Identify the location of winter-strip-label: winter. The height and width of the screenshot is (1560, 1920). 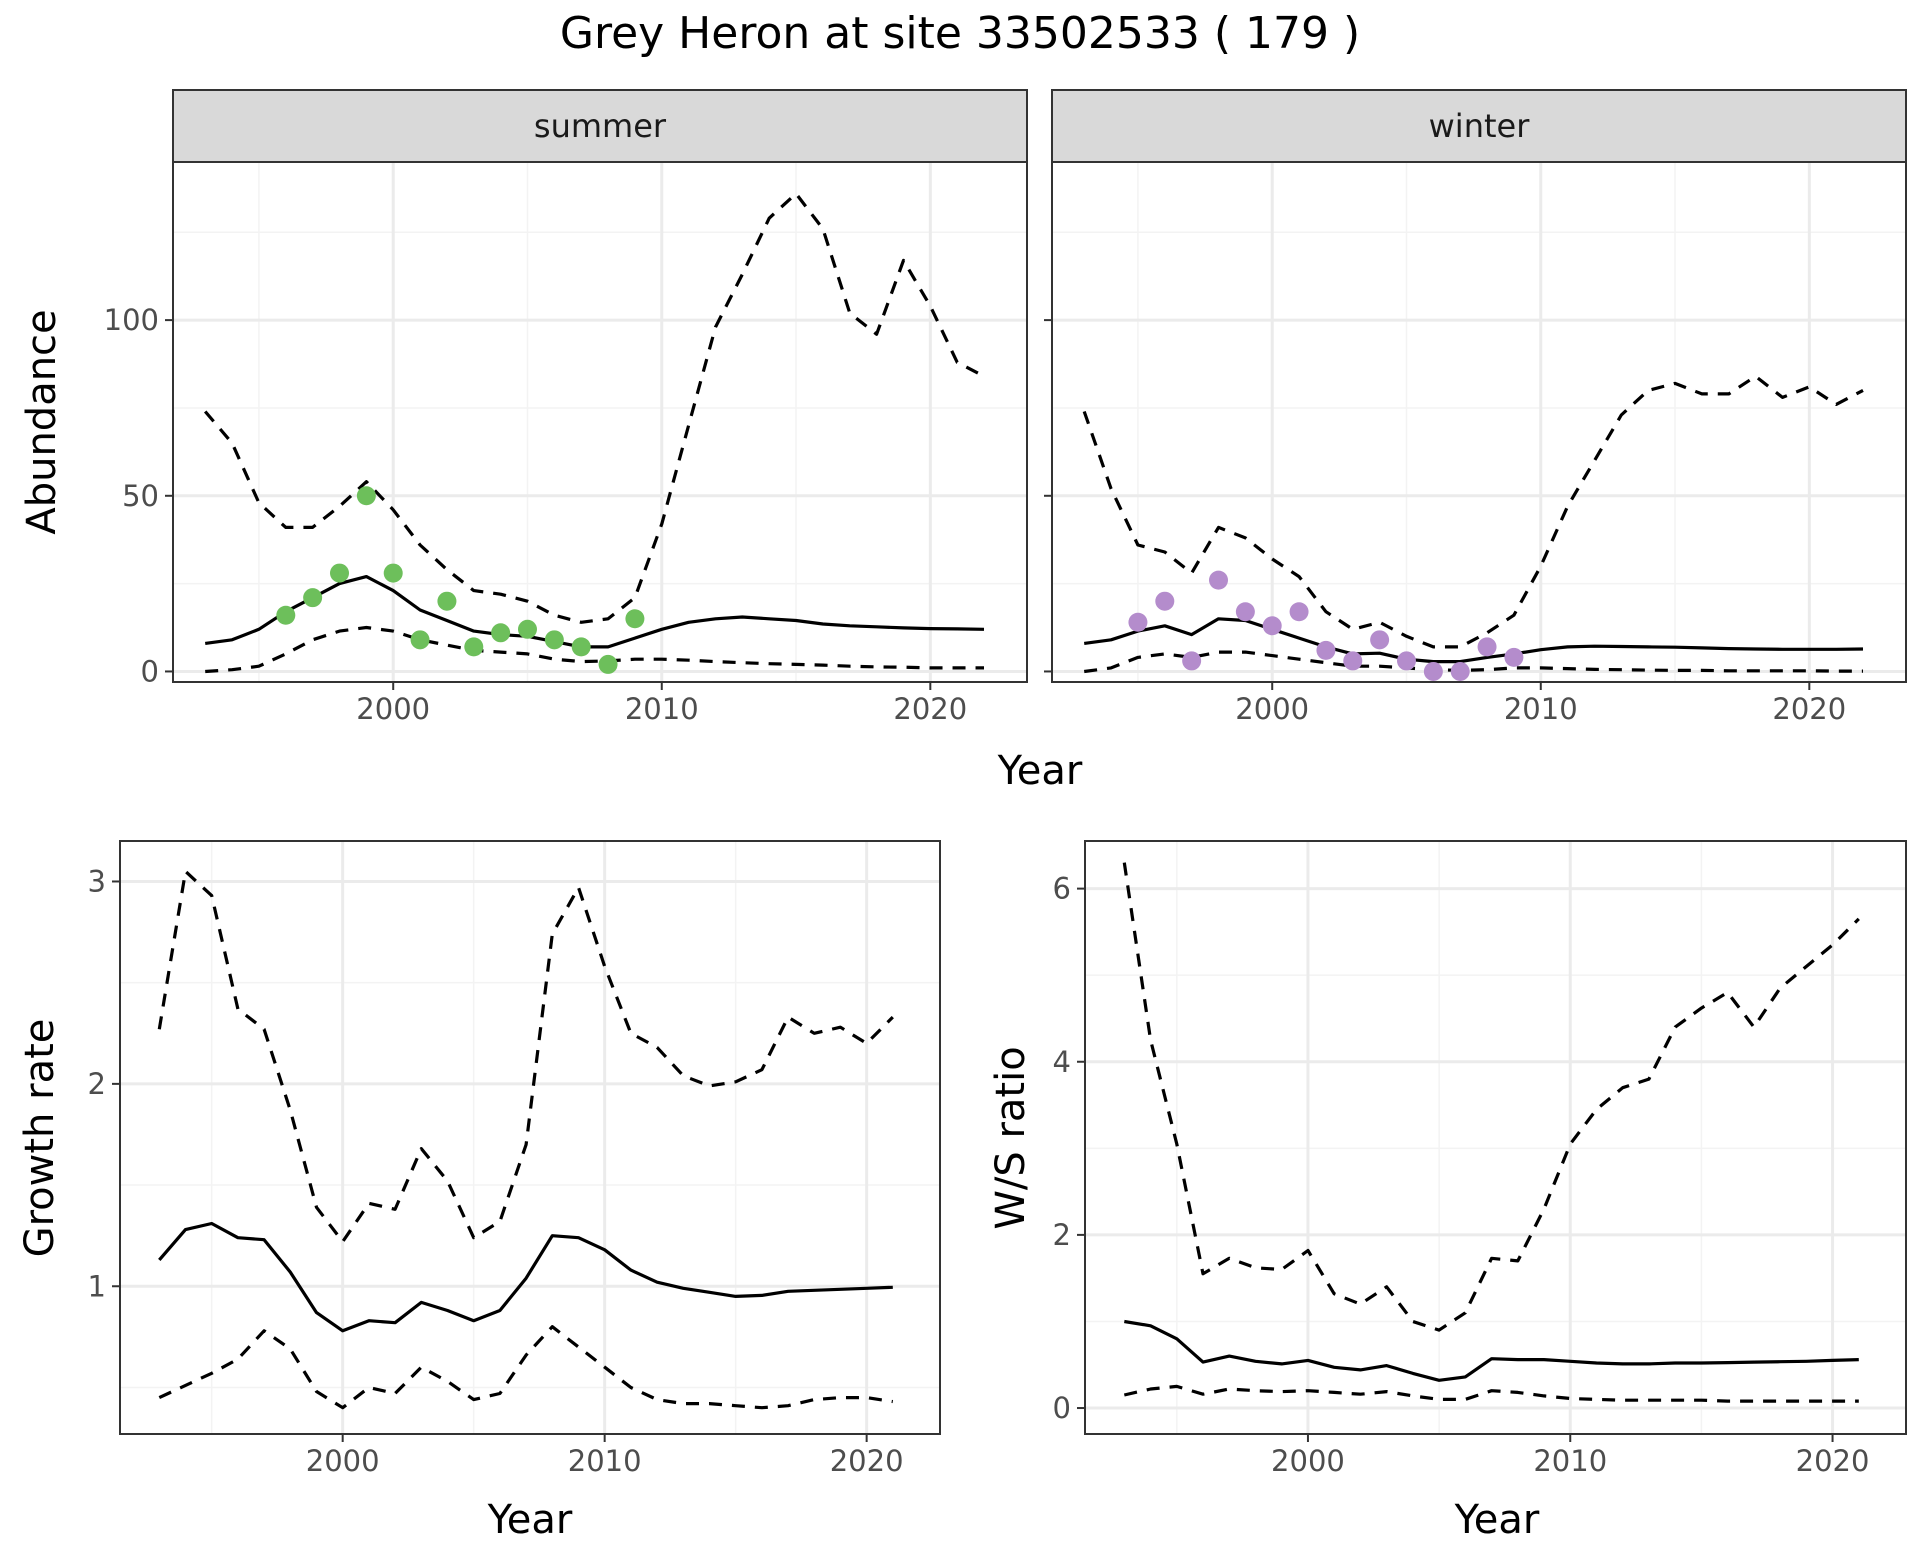
(1480, 126).